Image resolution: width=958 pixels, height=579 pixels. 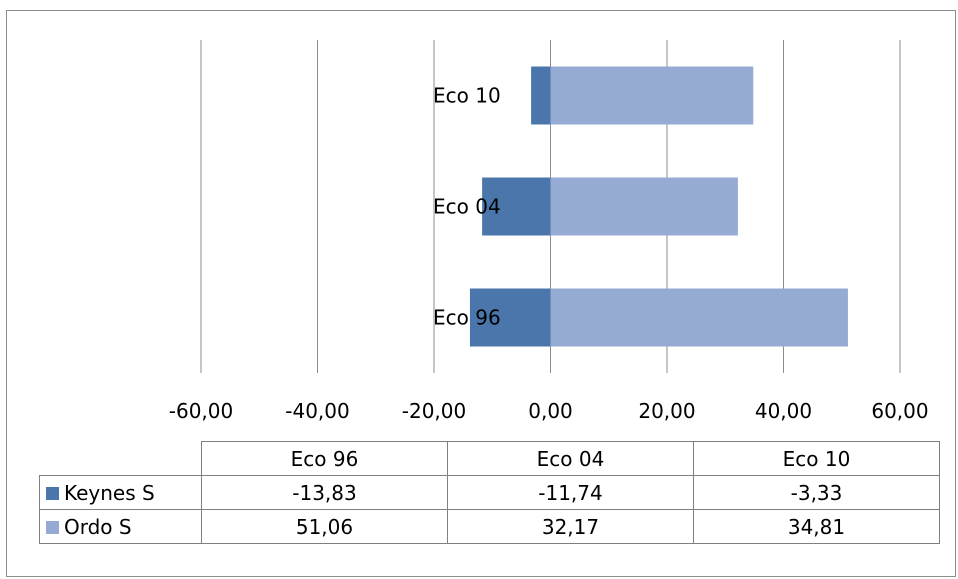 I want to click on table-cell: -11,74, so click(x=570, y=492).